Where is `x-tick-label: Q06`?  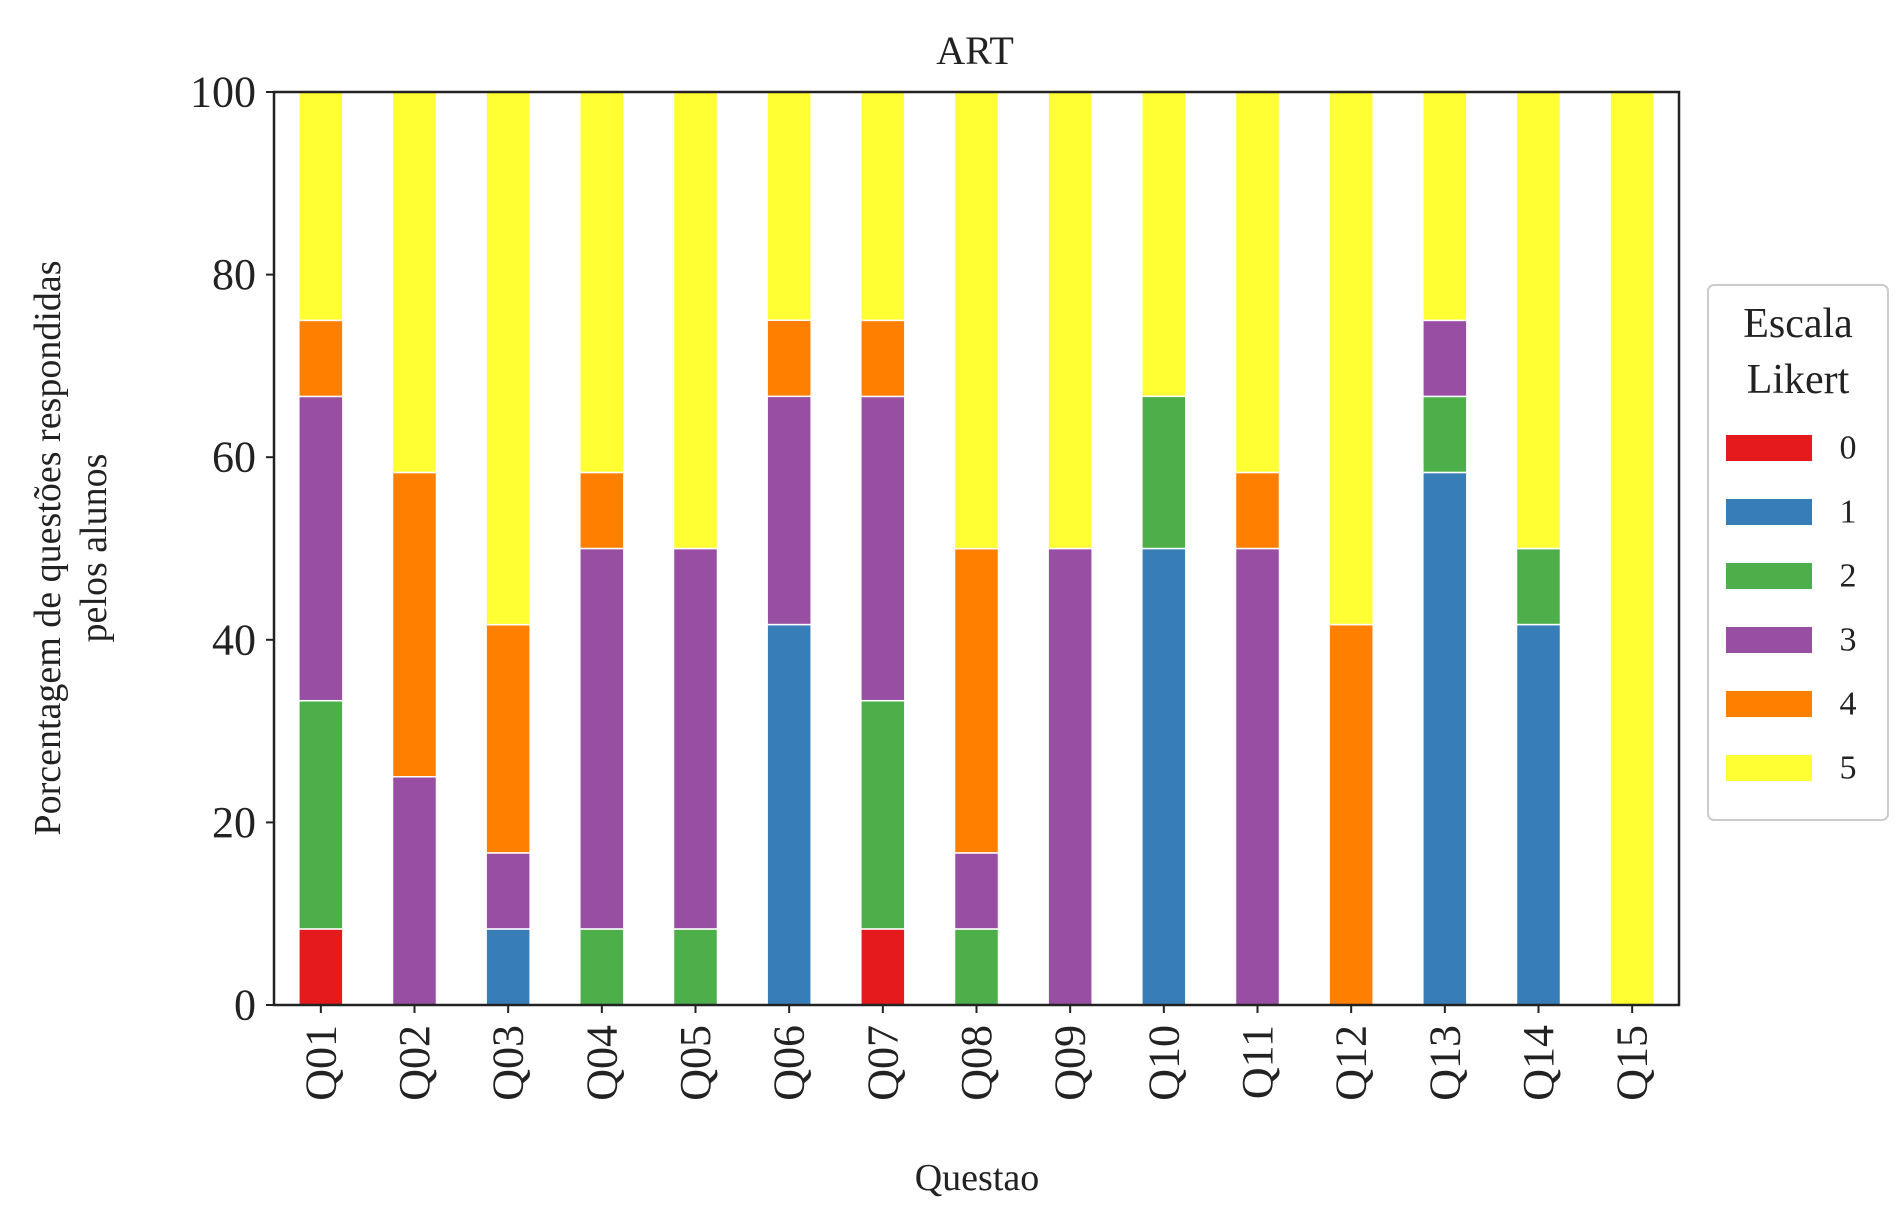
x-tick-label: Q06 is located at coordinates (789, 1063).